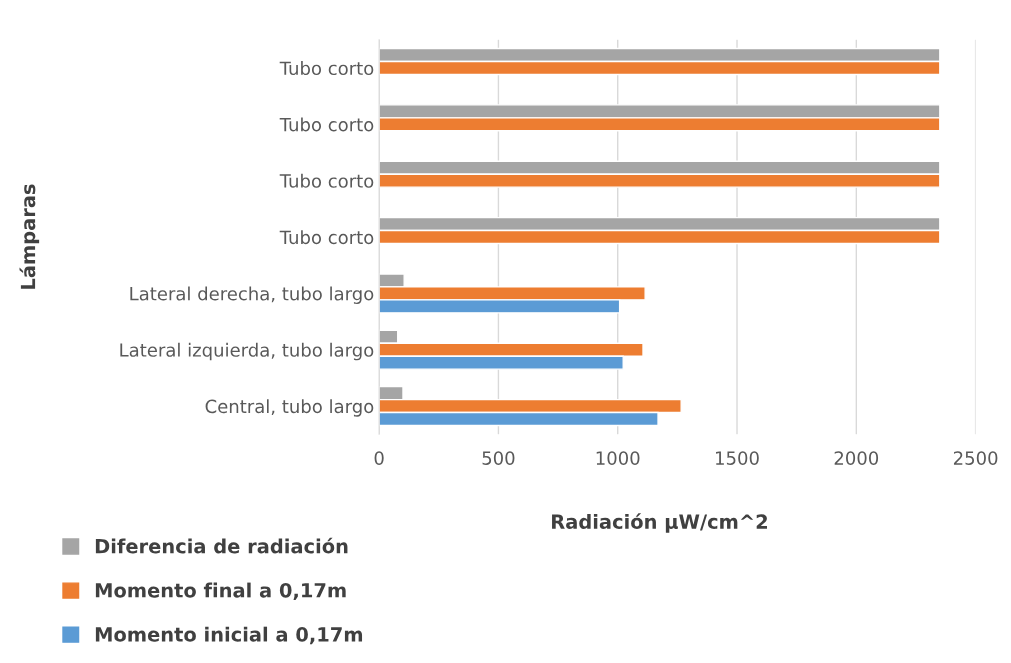 Image resolution: width=1011 pixels, height=663 pixels. What do you see at coordinates (737, 458) in the screenshot?
I see `x-tick-label: 1500` at bounding box center [737, 458].